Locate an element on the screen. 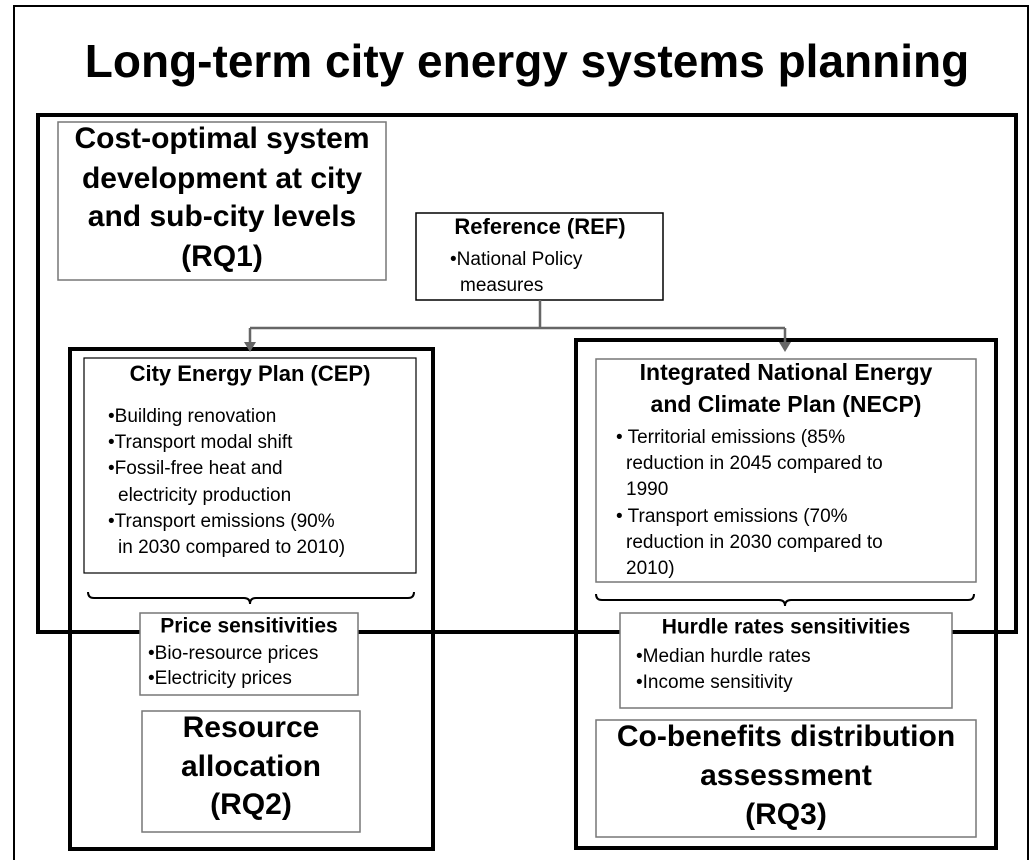  hurdle-bullet: •Income sensitivity is located at coordinates (714, 682).